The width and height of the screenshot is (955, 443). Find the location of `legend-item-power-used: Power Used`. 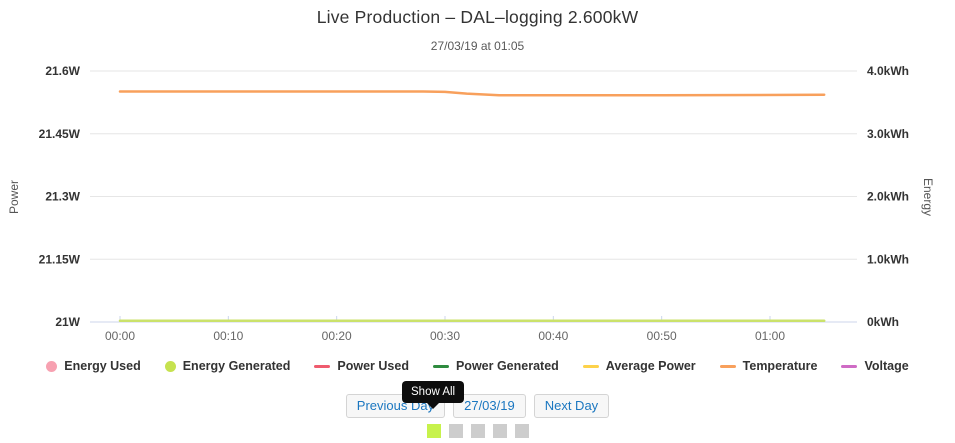

legend-item-power-used: Power Used is located at coordinates (361, 366).